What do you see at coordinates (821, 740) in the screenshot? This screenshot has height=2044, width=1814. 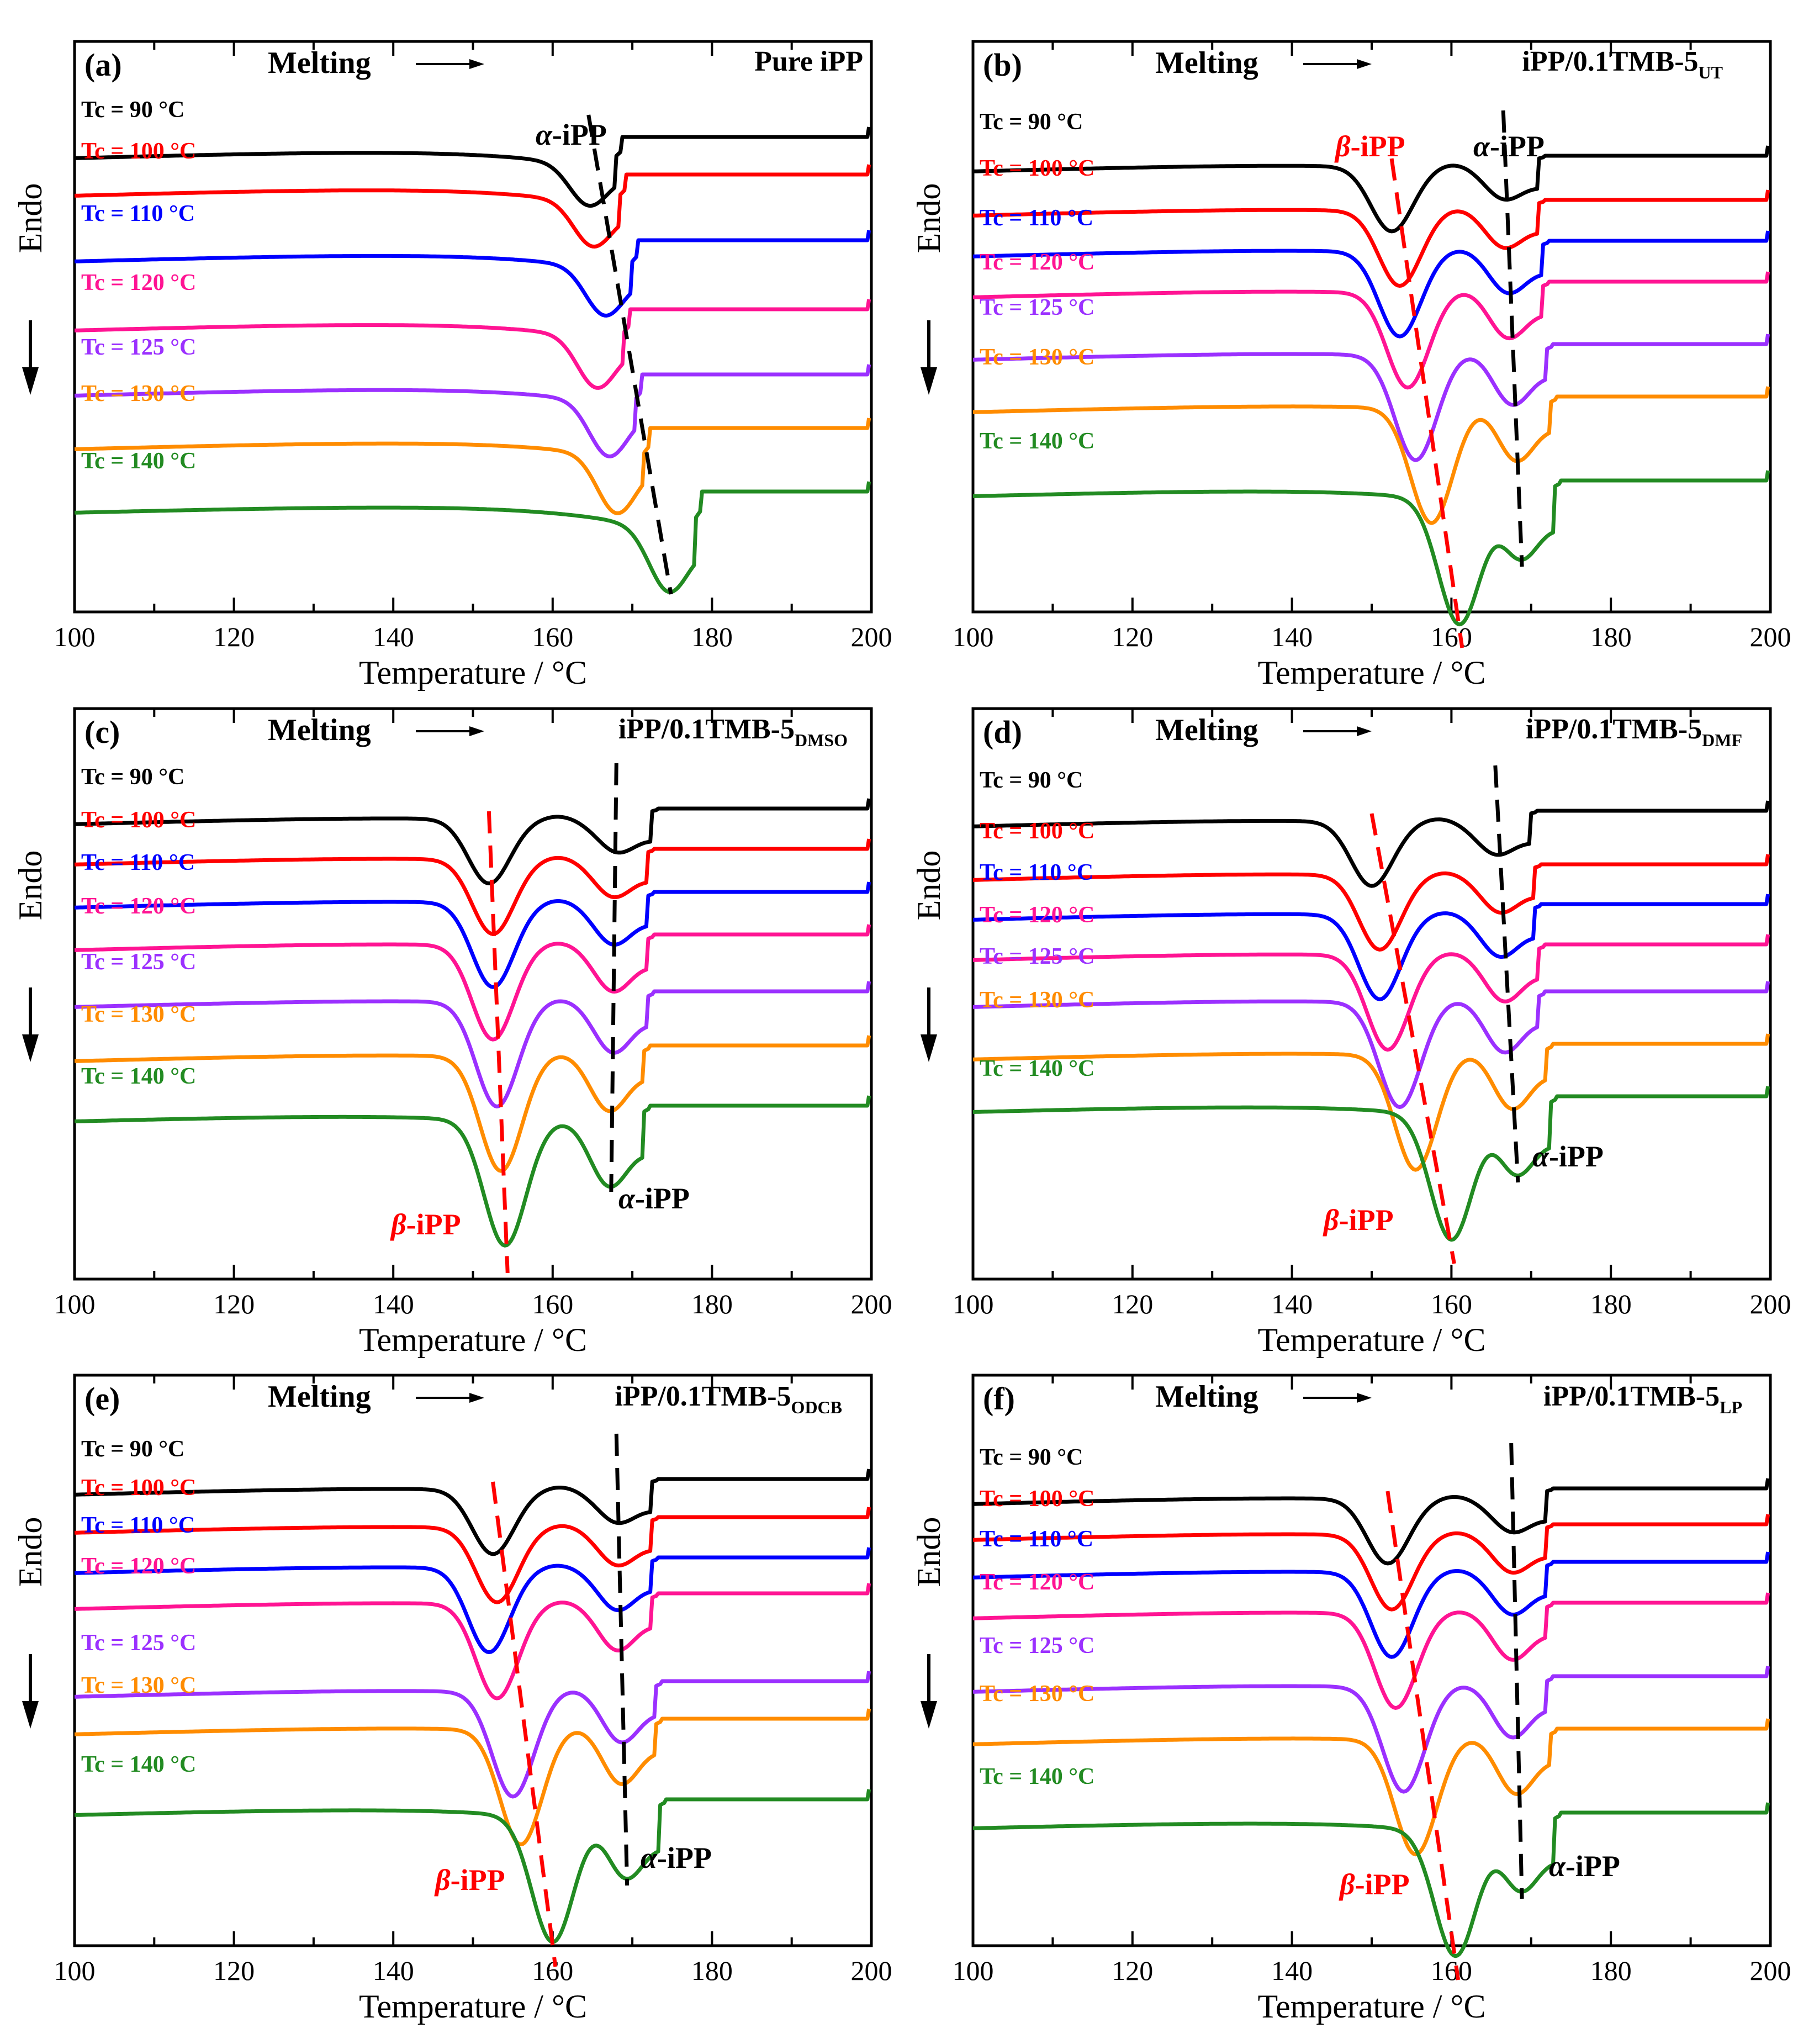 I see `sample-title-subscript: DMSO` at bounding box center [821, 740].